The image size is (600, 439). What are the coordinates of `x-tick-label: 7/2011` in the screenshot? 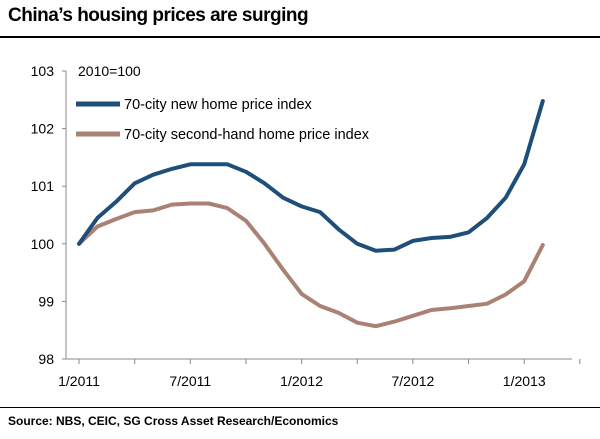 It's located at (190, 381).